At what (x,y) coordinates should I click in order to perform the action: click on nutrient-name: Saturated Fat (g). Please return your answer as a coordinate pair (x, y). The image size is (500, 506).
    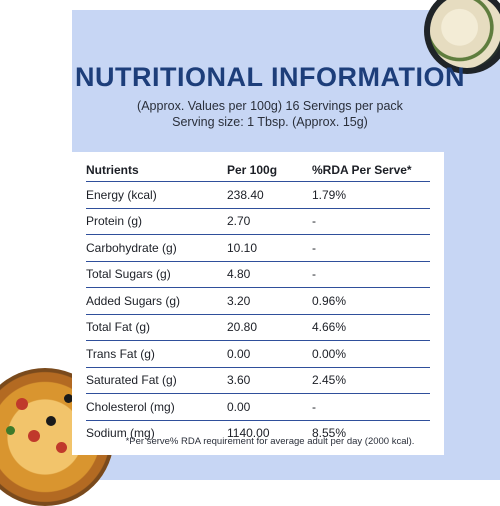
    Looking at the image, I should click on (131, 380).